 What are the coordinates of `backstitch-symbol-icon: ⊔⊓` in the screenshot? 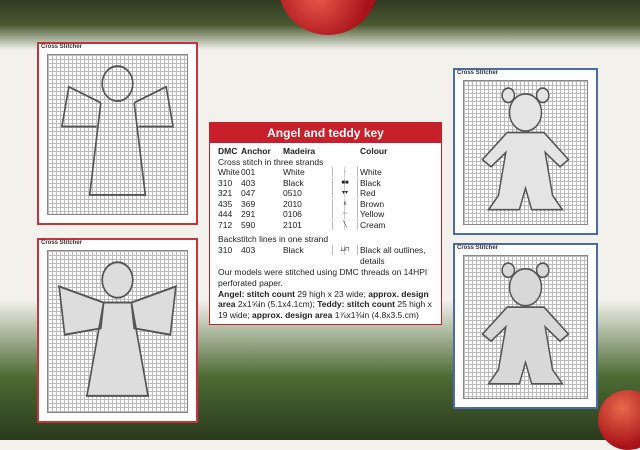 It's located at (345, 249).